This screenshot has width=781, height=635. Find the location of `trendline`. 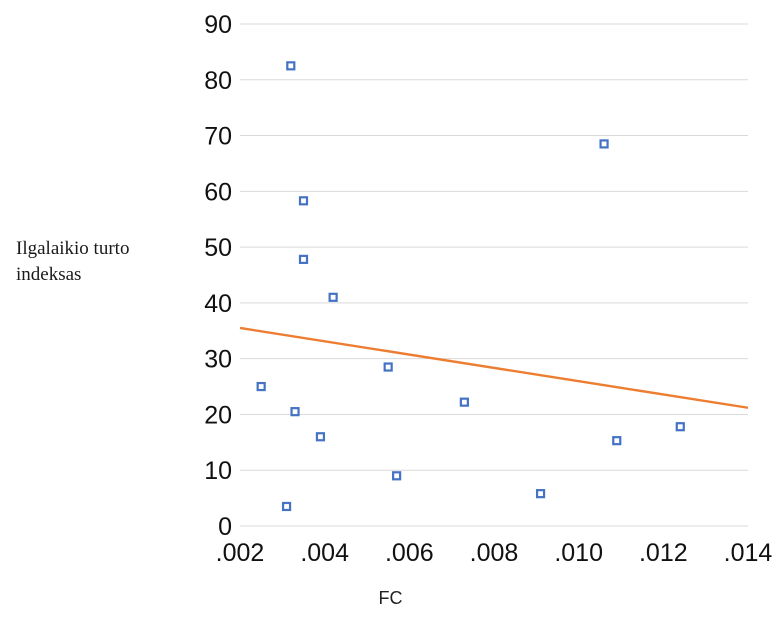

trendline is located at coordinates (494, 367).